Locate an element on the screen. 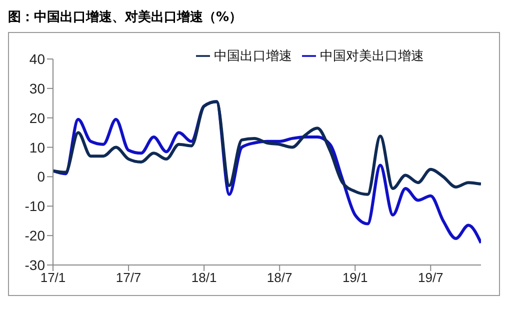 The height and width of the screenshot is (335, 521). legend-label: 中国出口增速 is located at coordinates (253, 56).